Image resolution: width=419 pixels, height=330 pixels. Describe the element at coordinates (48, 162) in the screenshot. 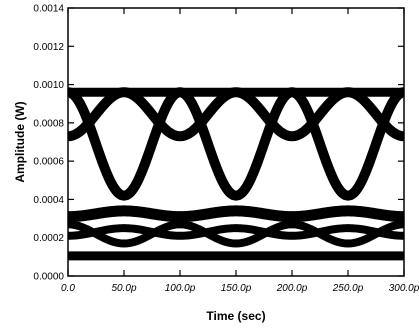

I see `y-tick-label: 0.0006` at that location.